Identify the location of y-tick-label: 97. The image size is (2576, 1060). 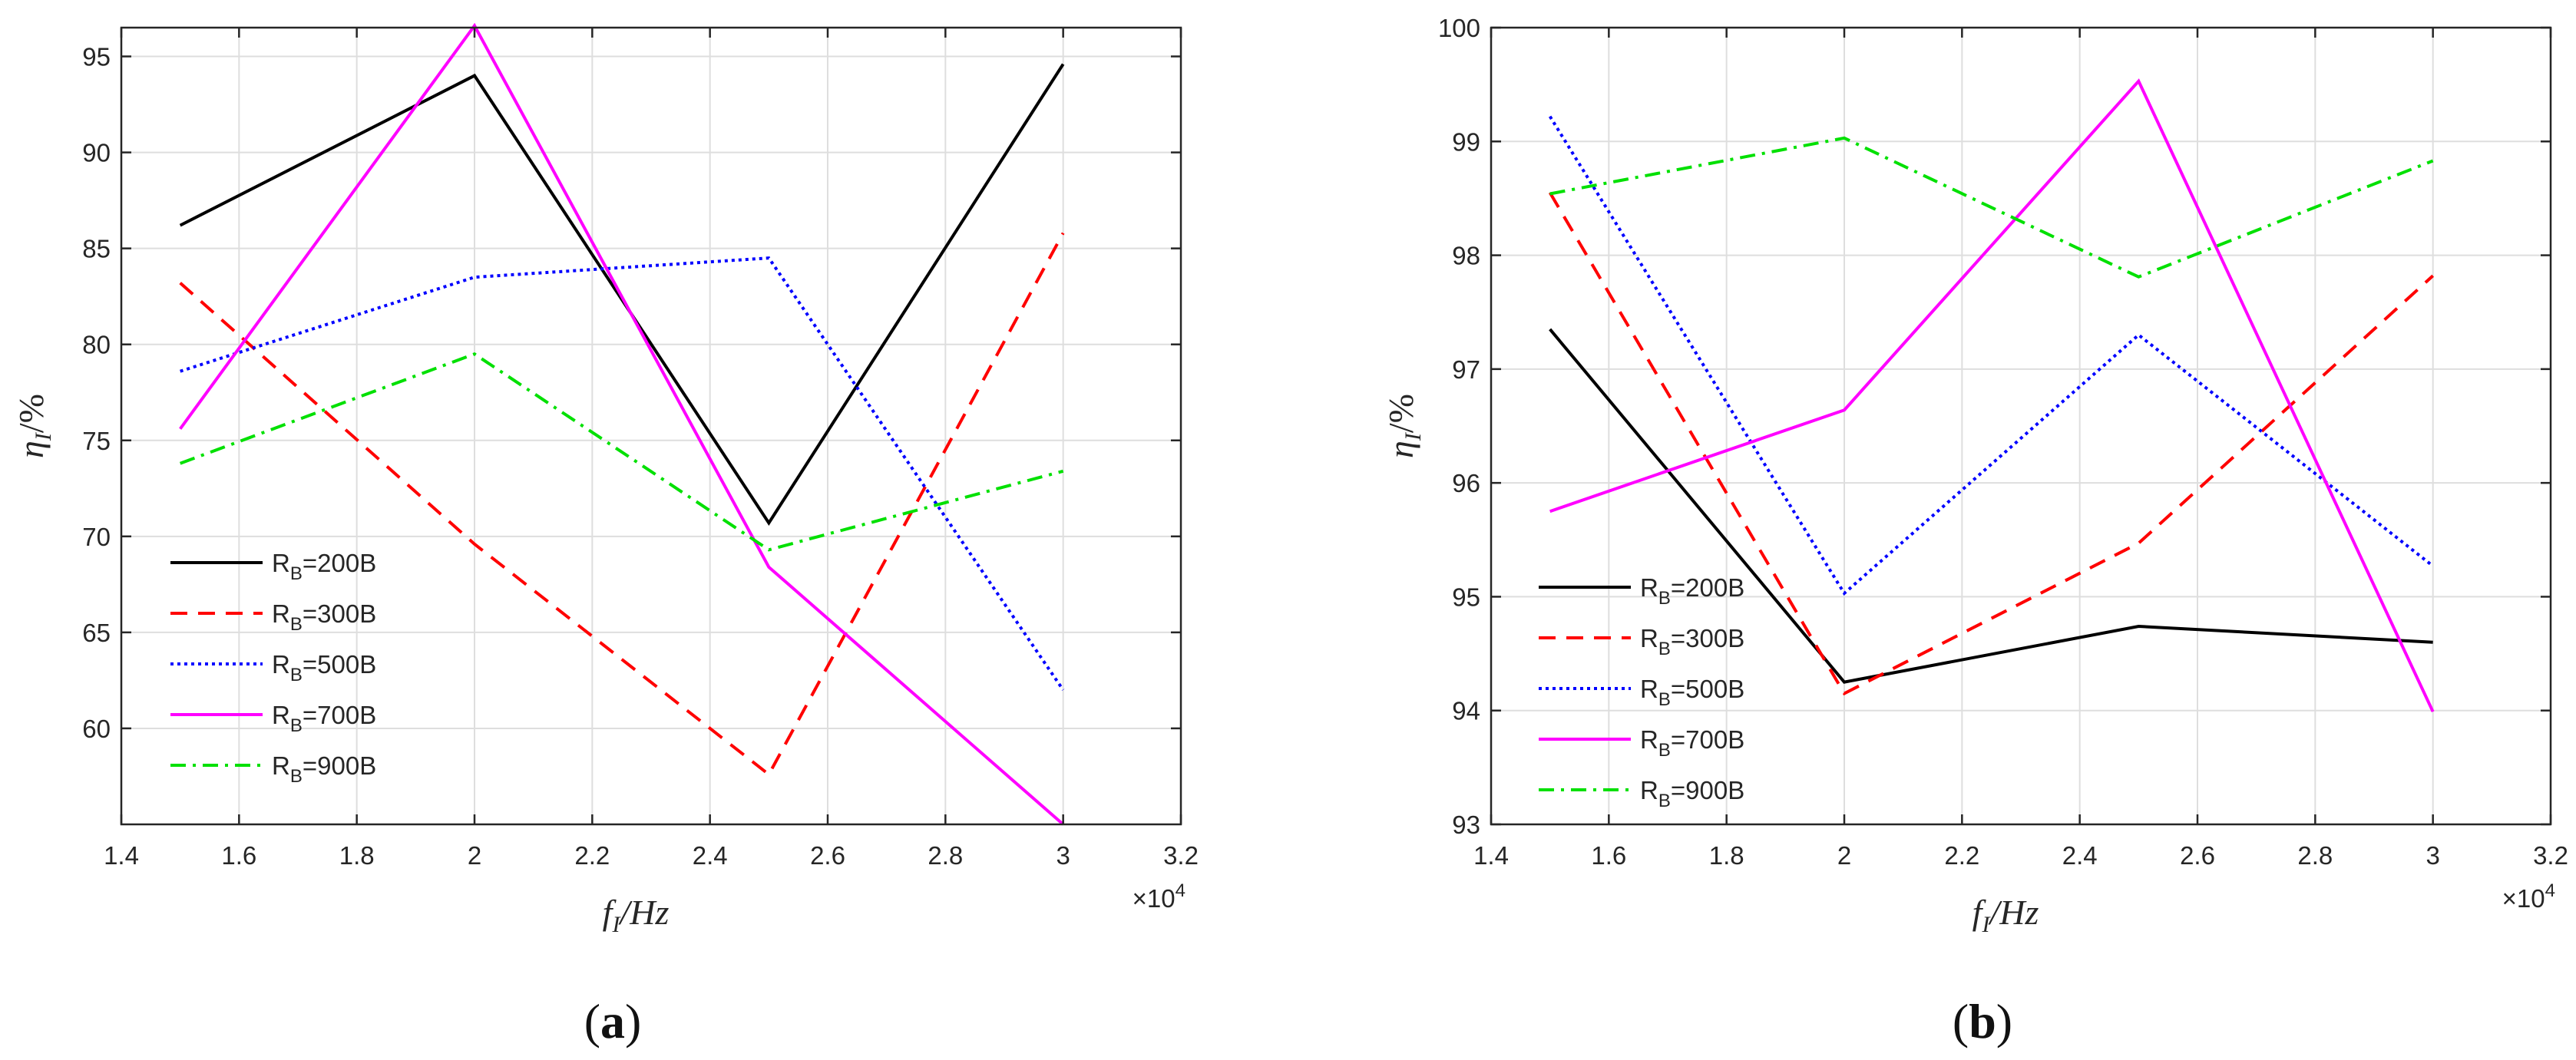
(1466, 369).